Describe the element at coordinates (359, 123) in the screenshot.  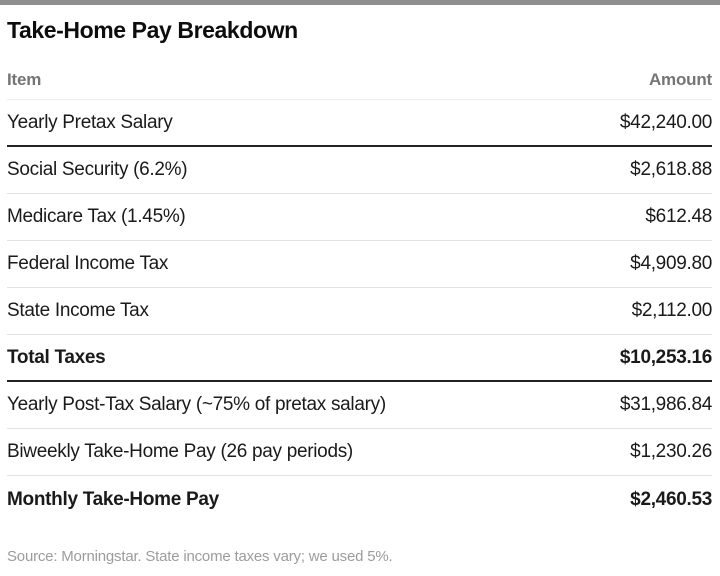
I see `table-row: Yearly Pretax Salary $42,240.00` at that location.